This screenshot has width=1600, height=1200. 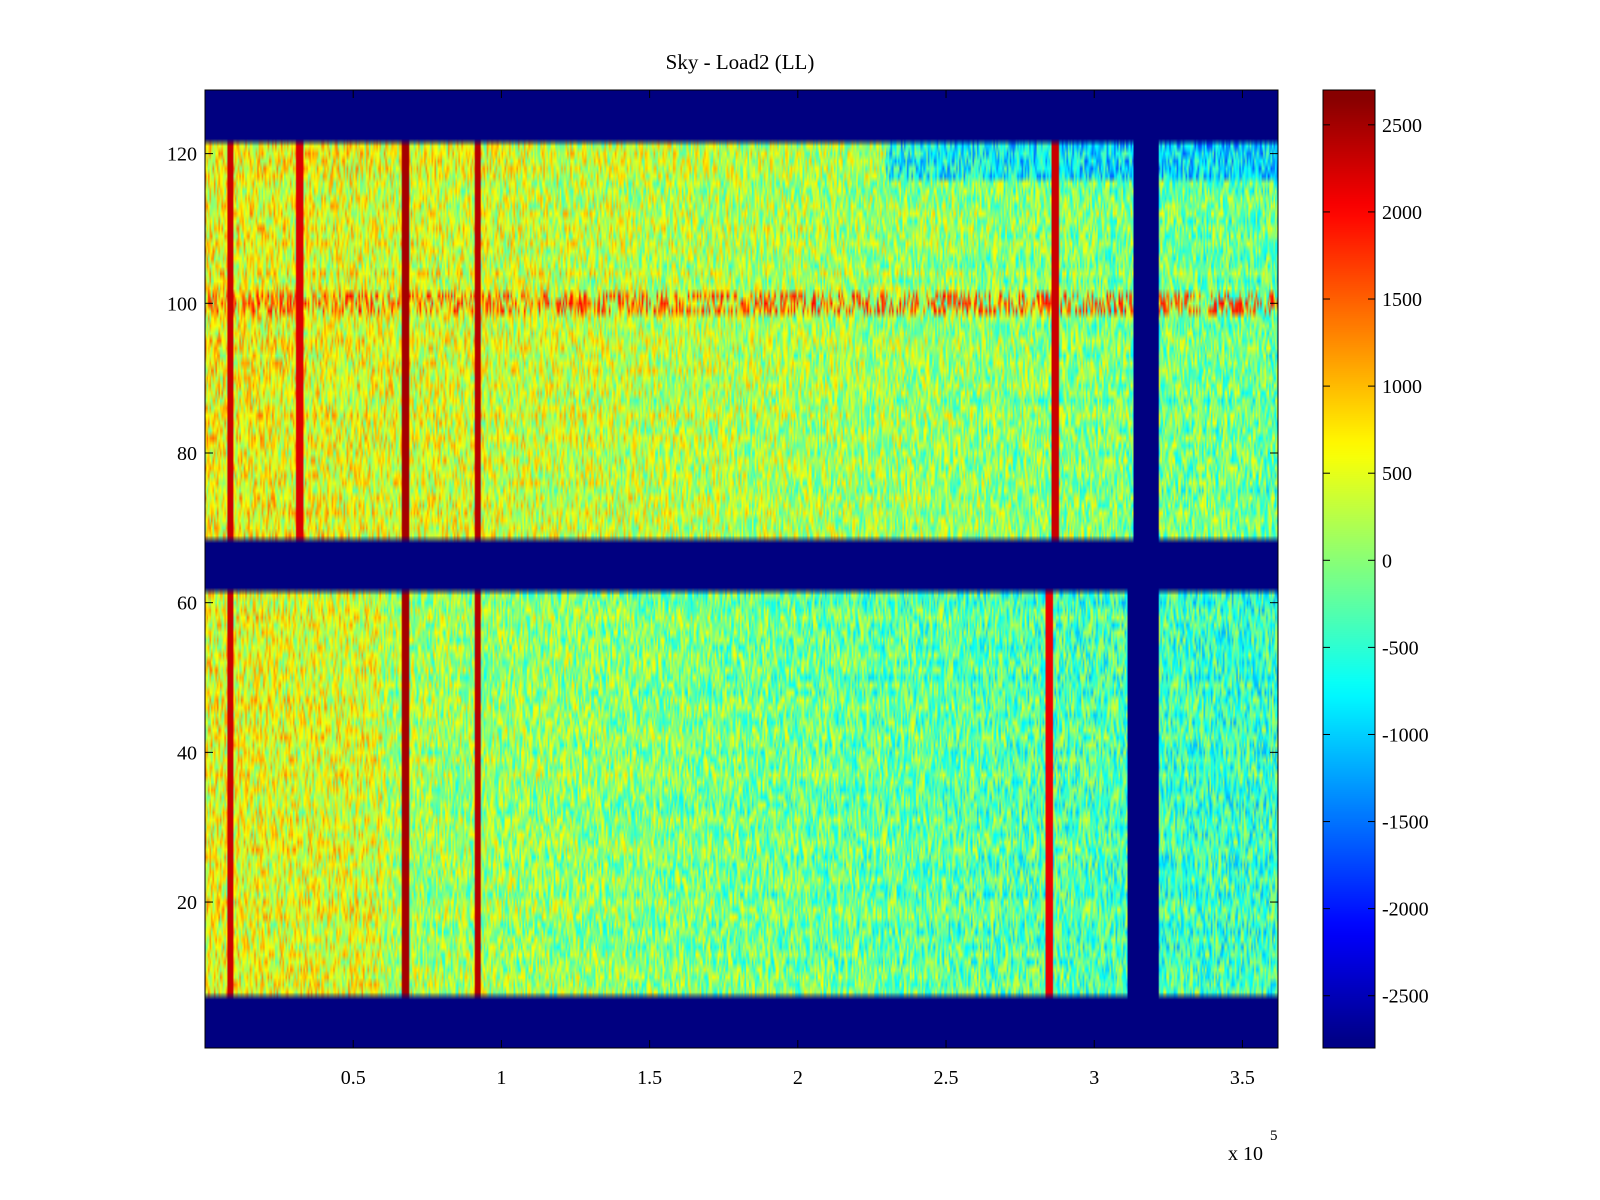 I want to click on colorbar-tick-label: -500, so click(x=1400, y=648).